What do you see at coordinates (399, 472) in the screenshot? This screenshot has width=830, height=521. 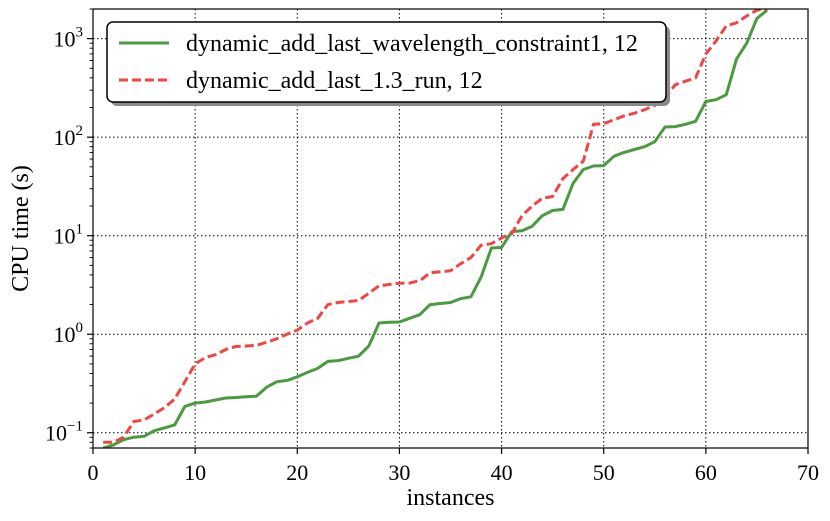 I see `x-tick-label: 30` at bounding box center [399, 472].